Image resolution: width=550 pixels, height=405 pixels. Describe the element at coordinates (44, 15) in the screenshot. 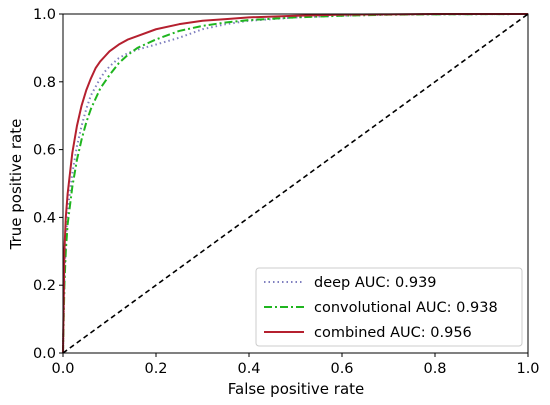

I see `y-tick-label: 1.0` at that location.